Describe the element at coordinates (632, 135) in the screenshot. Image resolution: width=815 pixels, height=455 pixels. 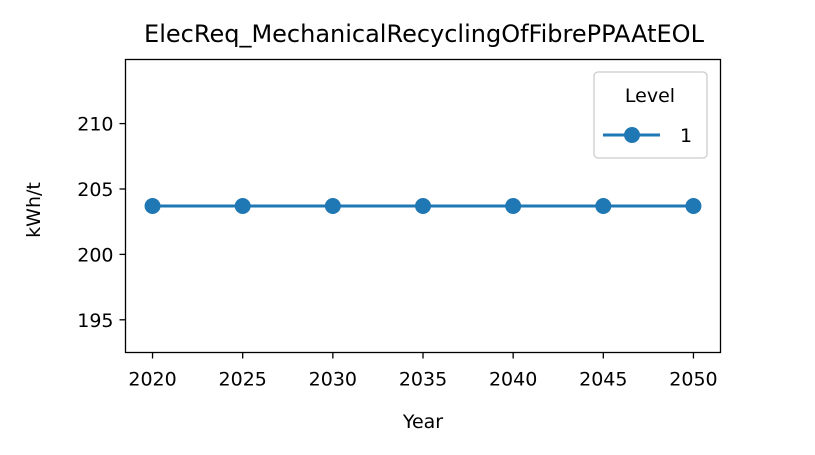
I see `legend-point-marker` at that location.